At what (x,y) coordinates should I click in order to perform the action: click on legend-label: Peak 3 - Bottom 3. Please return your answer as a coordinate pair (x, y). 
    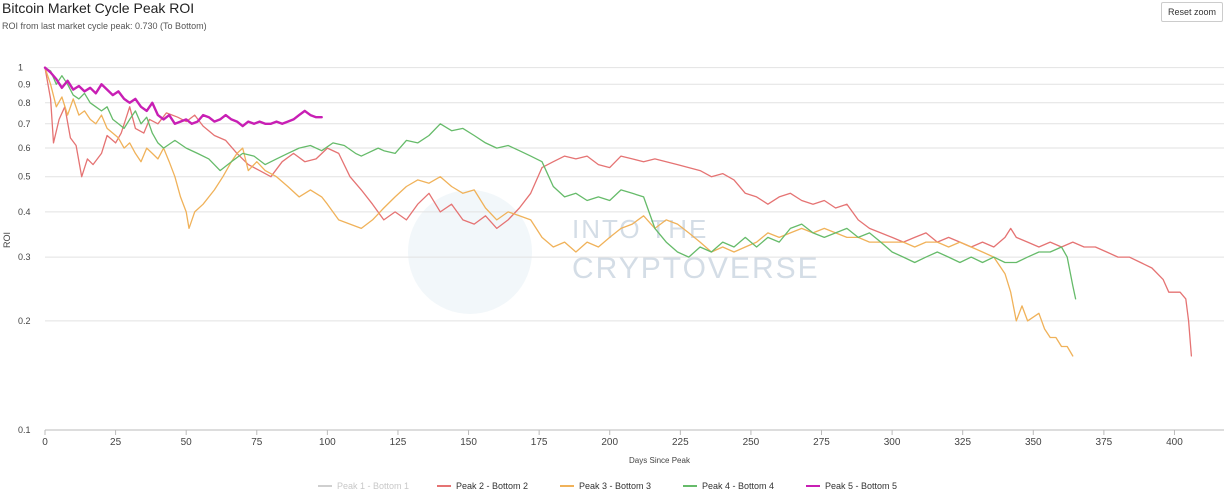
    Looking at the image, I should click on (615, 486).